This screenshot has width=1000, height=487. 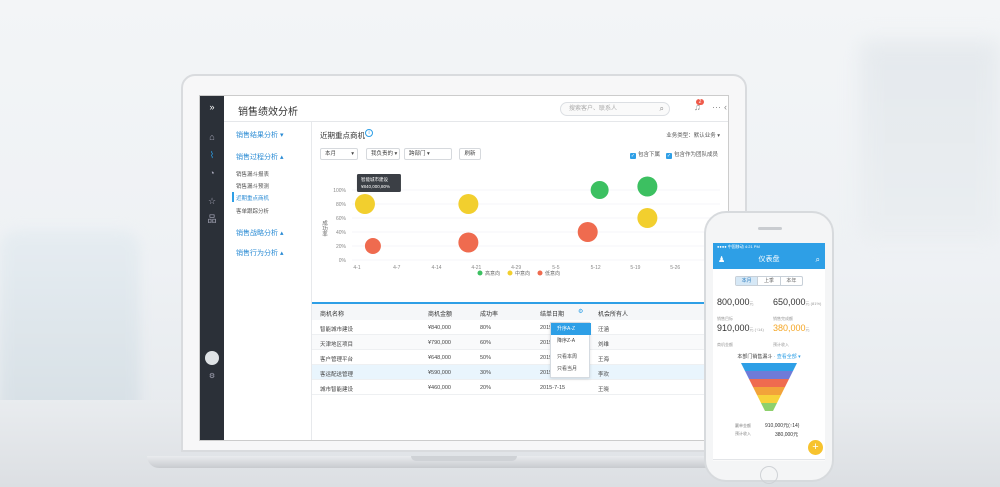 I want to click on user-icon: ♟, so click(x=722, y=259).